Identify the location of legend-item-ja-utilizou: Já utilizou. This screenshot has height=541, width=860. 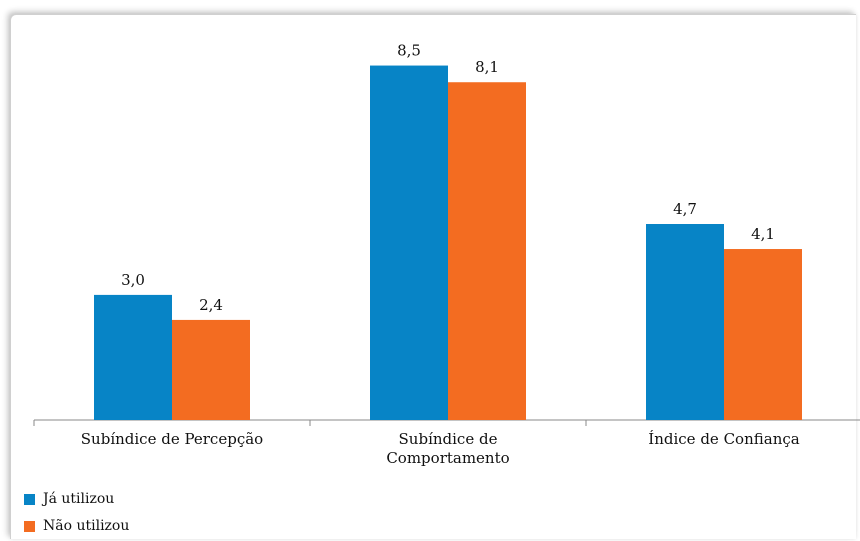
(69, 499).